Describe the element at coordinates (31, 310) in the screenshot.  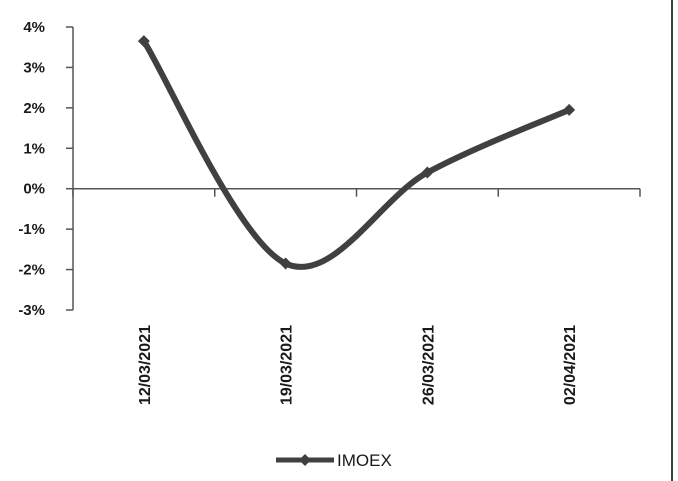
I see `y-tick-label: -3%` at that location.